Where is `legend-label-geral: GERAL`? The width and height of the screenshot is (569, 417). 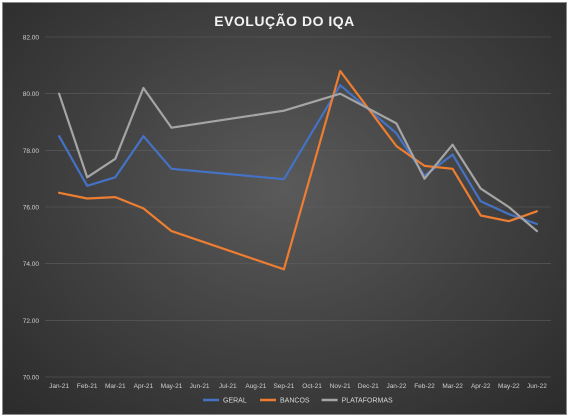 legend-label-geral: GERAL is located at coordinates (235, 401).